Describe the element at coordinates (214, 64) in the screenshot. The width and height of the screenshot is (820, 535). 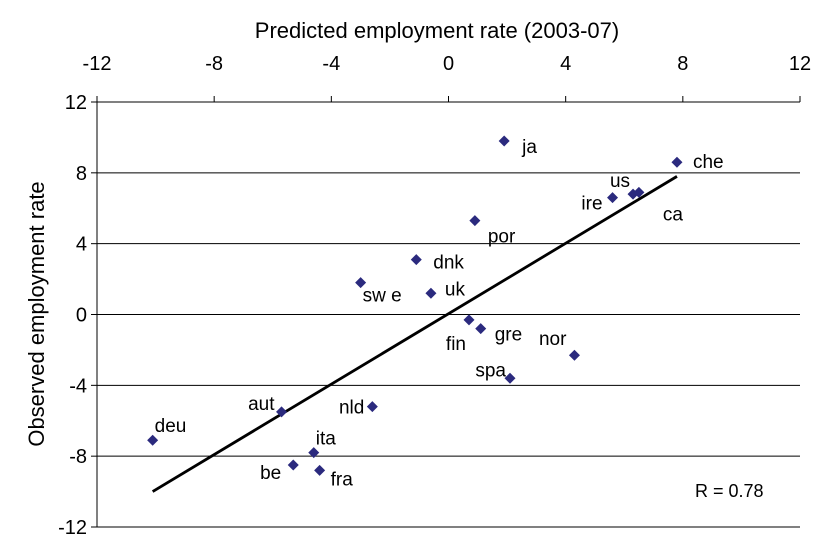
I see `x-tick-label: -8` at that location.